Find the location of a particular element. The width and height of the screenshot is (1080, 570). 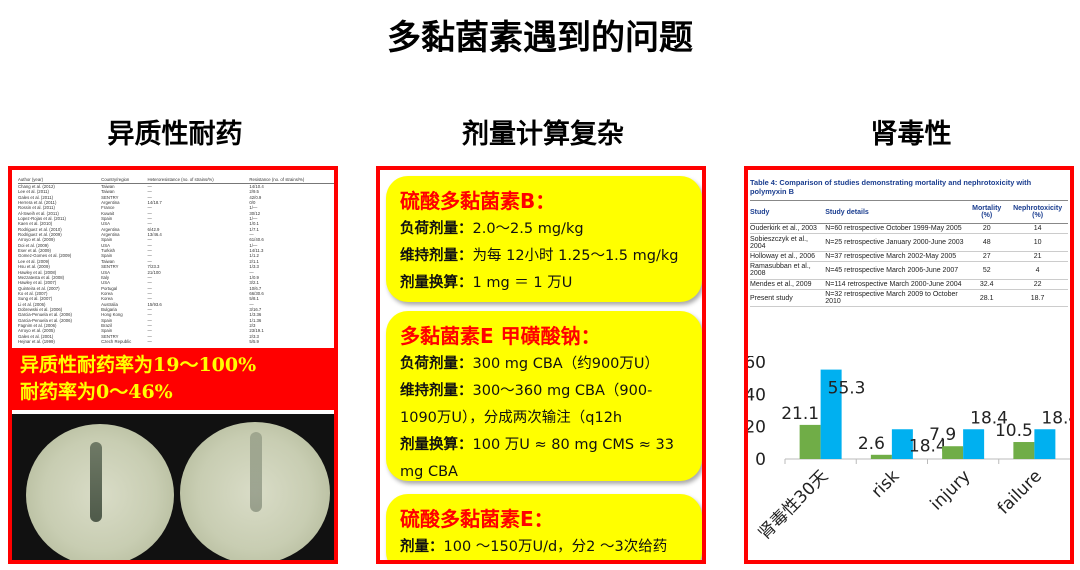

table-cell: 5/8.1 is located at coordinates (254, 299).